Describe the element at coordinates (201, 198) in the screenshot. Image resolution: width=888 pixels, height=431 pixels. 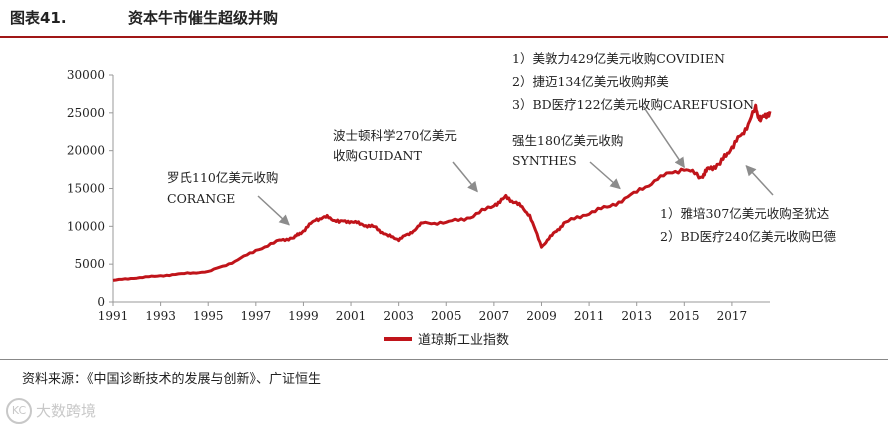
I see `annotation-text: CORANGE` at that location.